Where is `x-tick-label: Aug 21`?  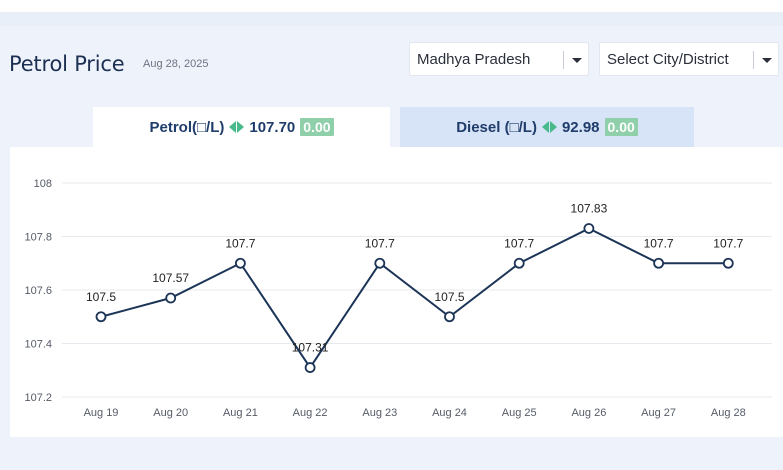
x-tick-label: Aug 21 is located at coordinates (240, 413).